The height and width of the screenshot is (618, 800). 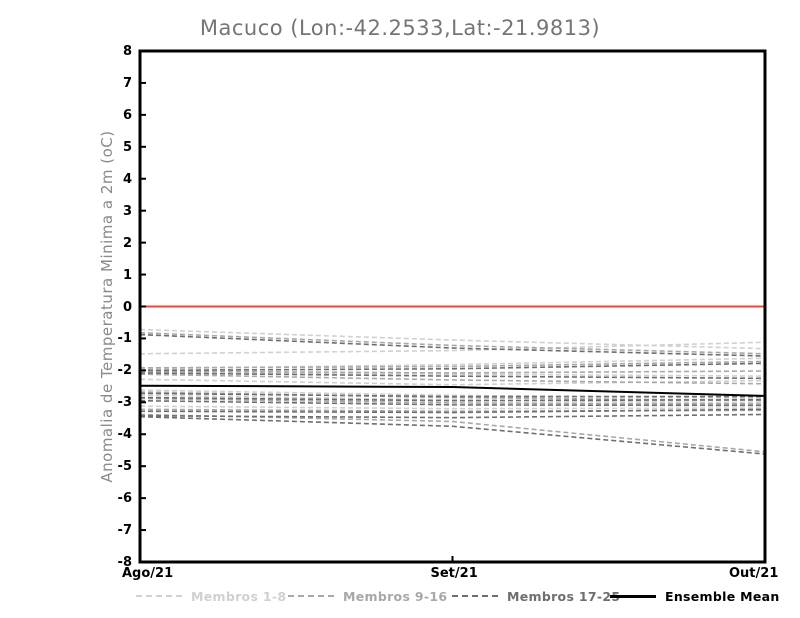 What do you see at coordinates (124, 562) in the screenshot?
I see `y-tick-label: -8` at bounding box center [124, 562].